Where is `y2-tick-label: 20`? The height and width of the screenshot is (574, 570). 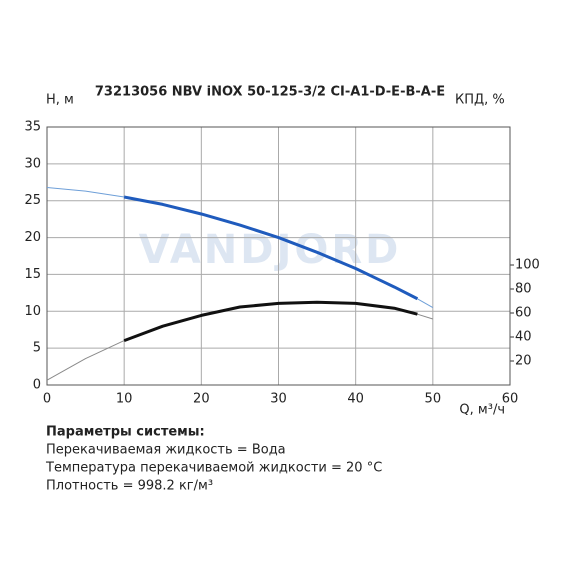
y2-tick-label: 20 is located at coordinates (523, 361).